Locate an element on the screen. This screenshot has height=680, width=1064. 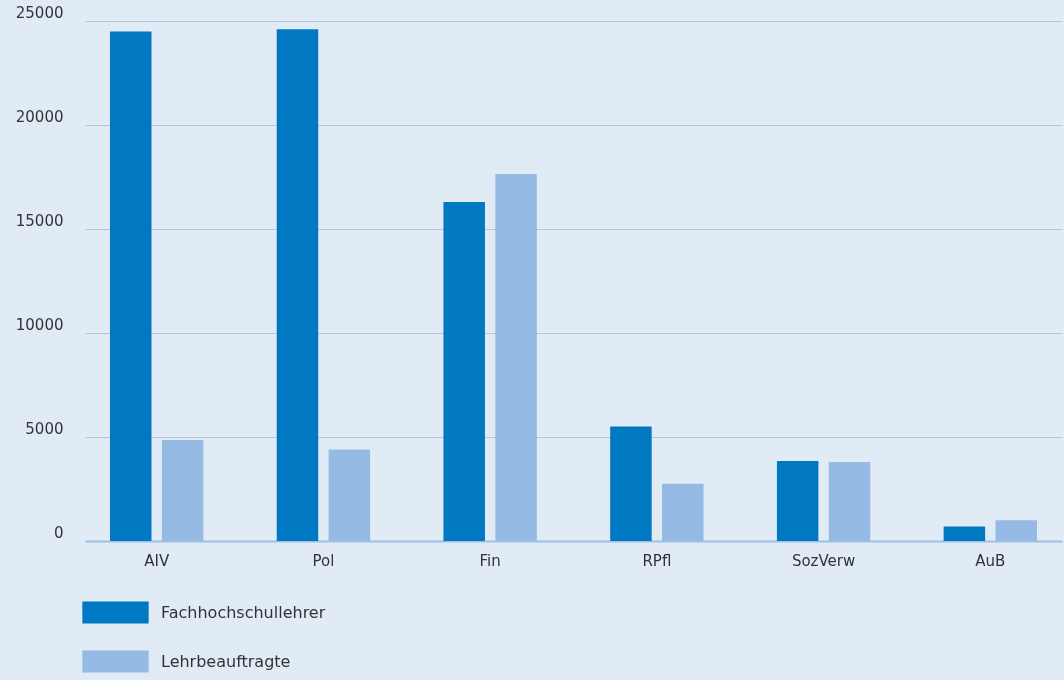
x-tick-label: AIV is located at coordinates (157, 560).